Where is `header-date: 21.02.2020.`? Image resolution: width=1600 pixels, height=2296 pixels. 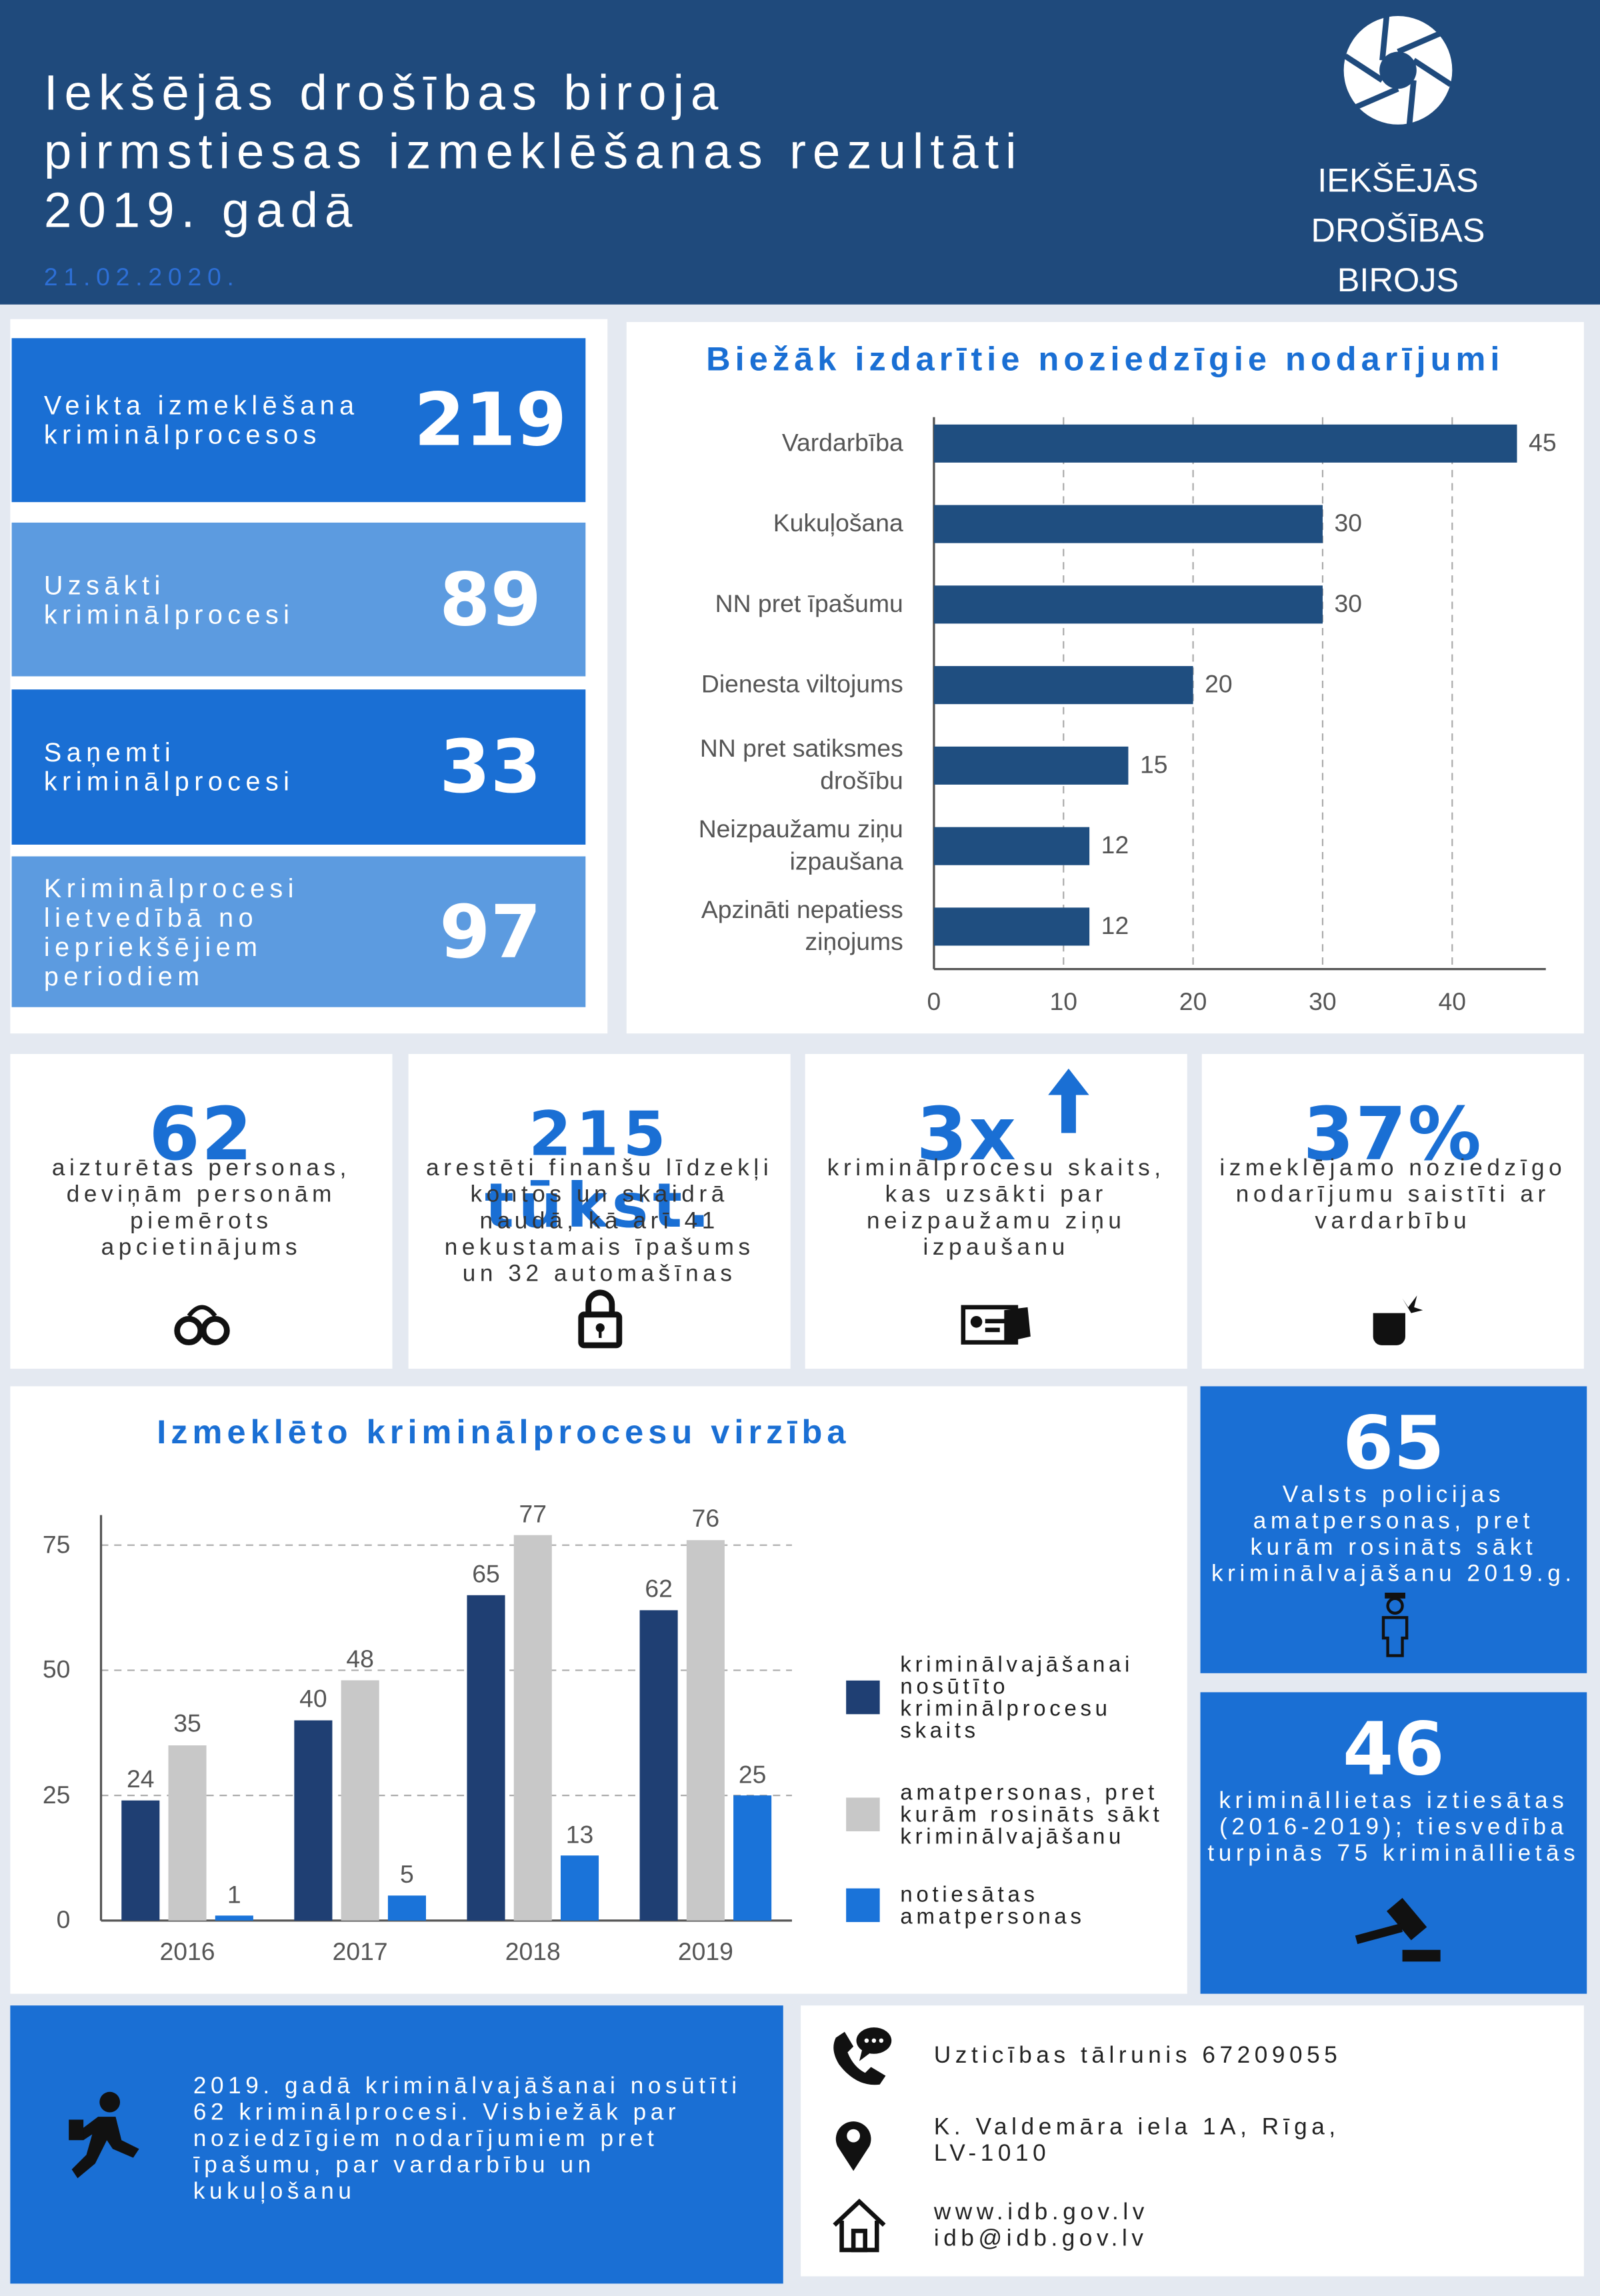
header-date: 21.02.2020. is located at coordinates (141, 277).